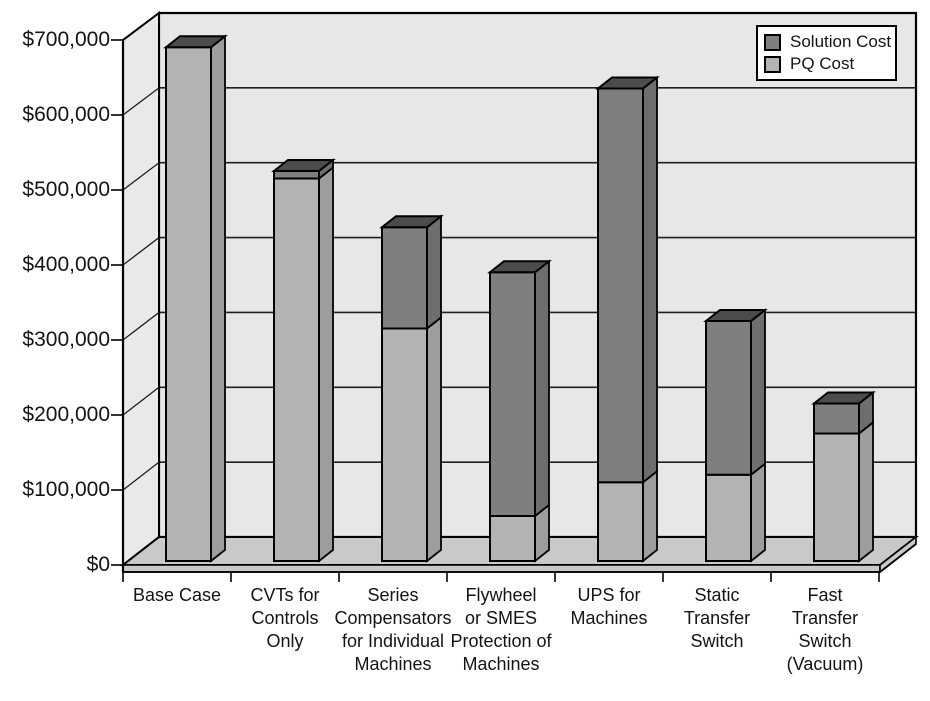  I want to click on bar-fast, so click(843, 476).